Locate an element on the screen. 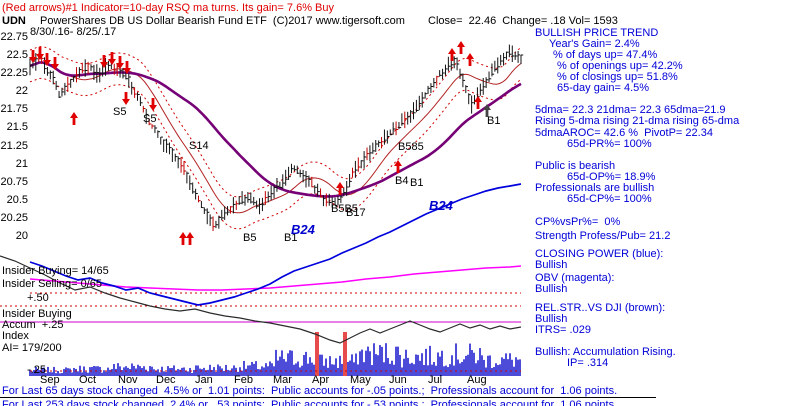 The height and width of the screenshot is (406, 800). date-range: 8/30/.16- 8/25/.17 is located at coordinates (73, 32).